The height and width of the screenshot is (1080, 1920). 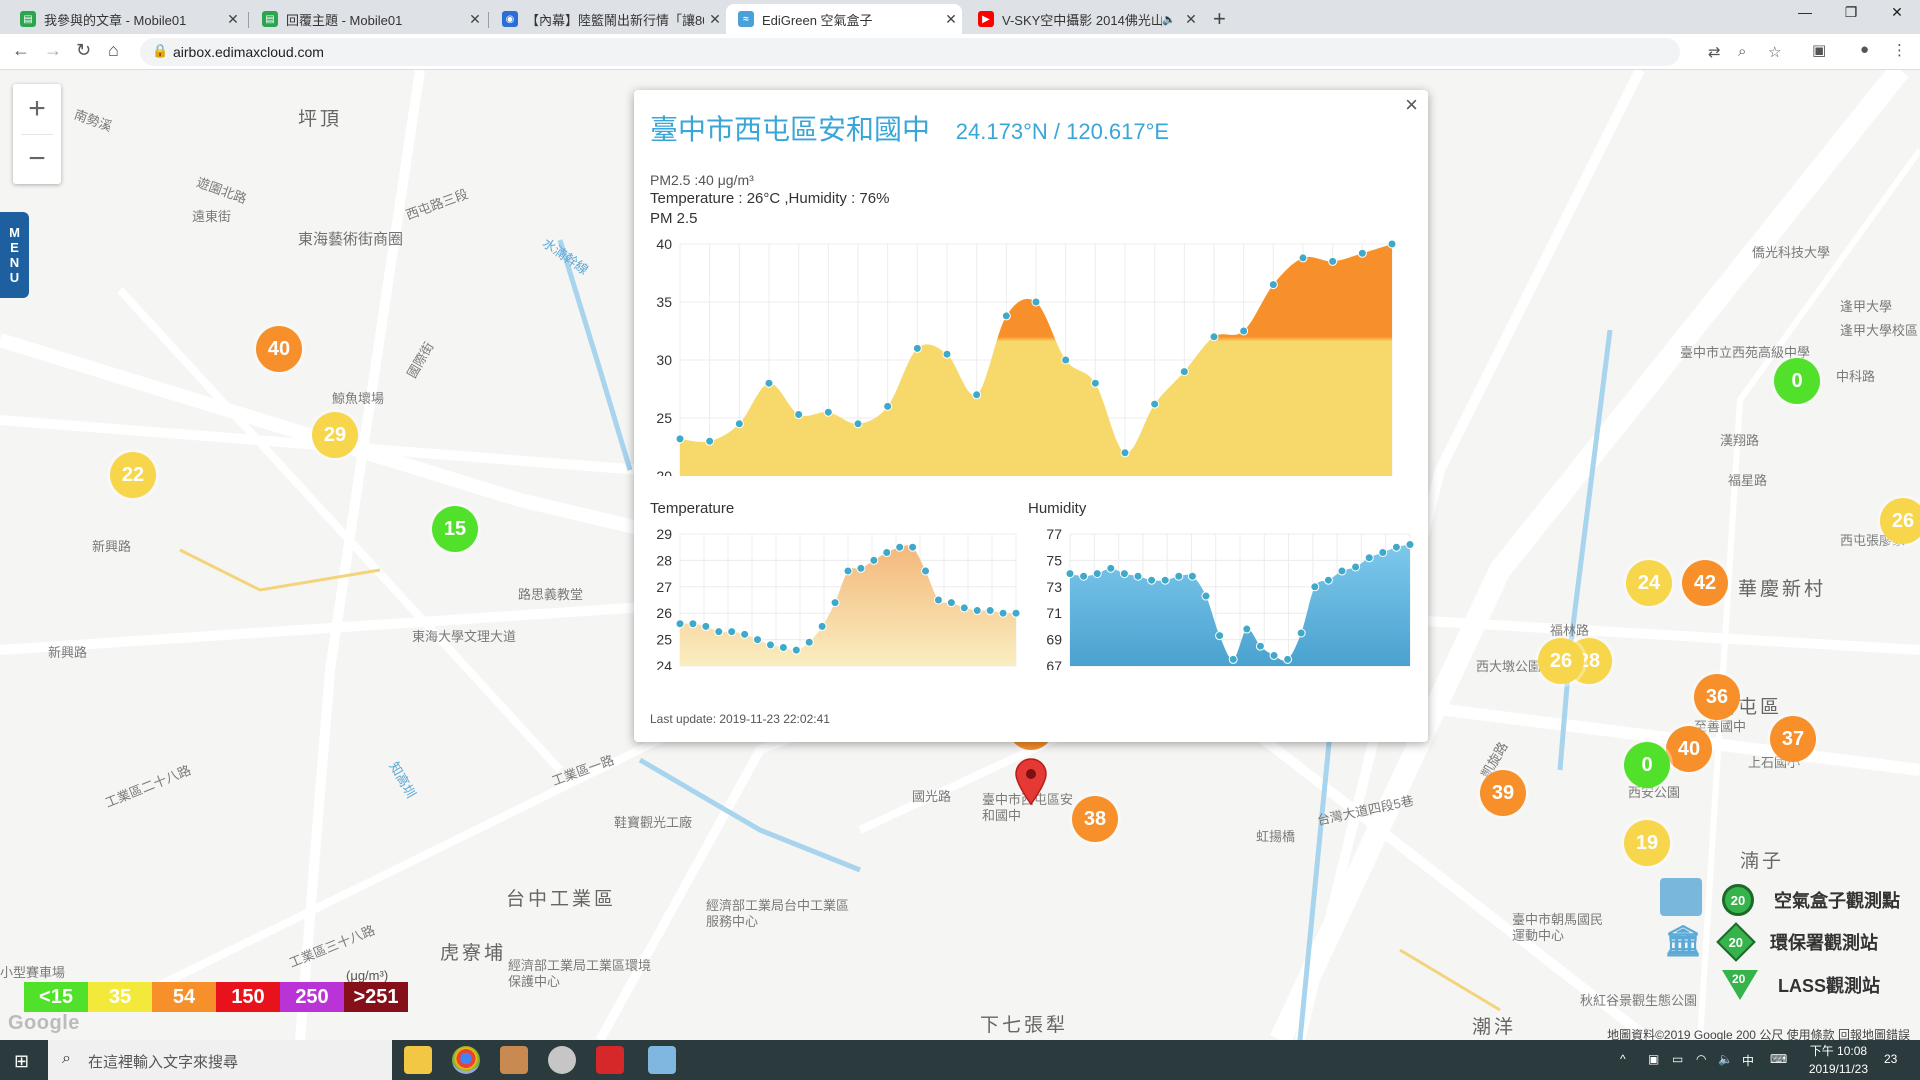 I want to click on y-tick-label: 25, so click(x=664, y=418).